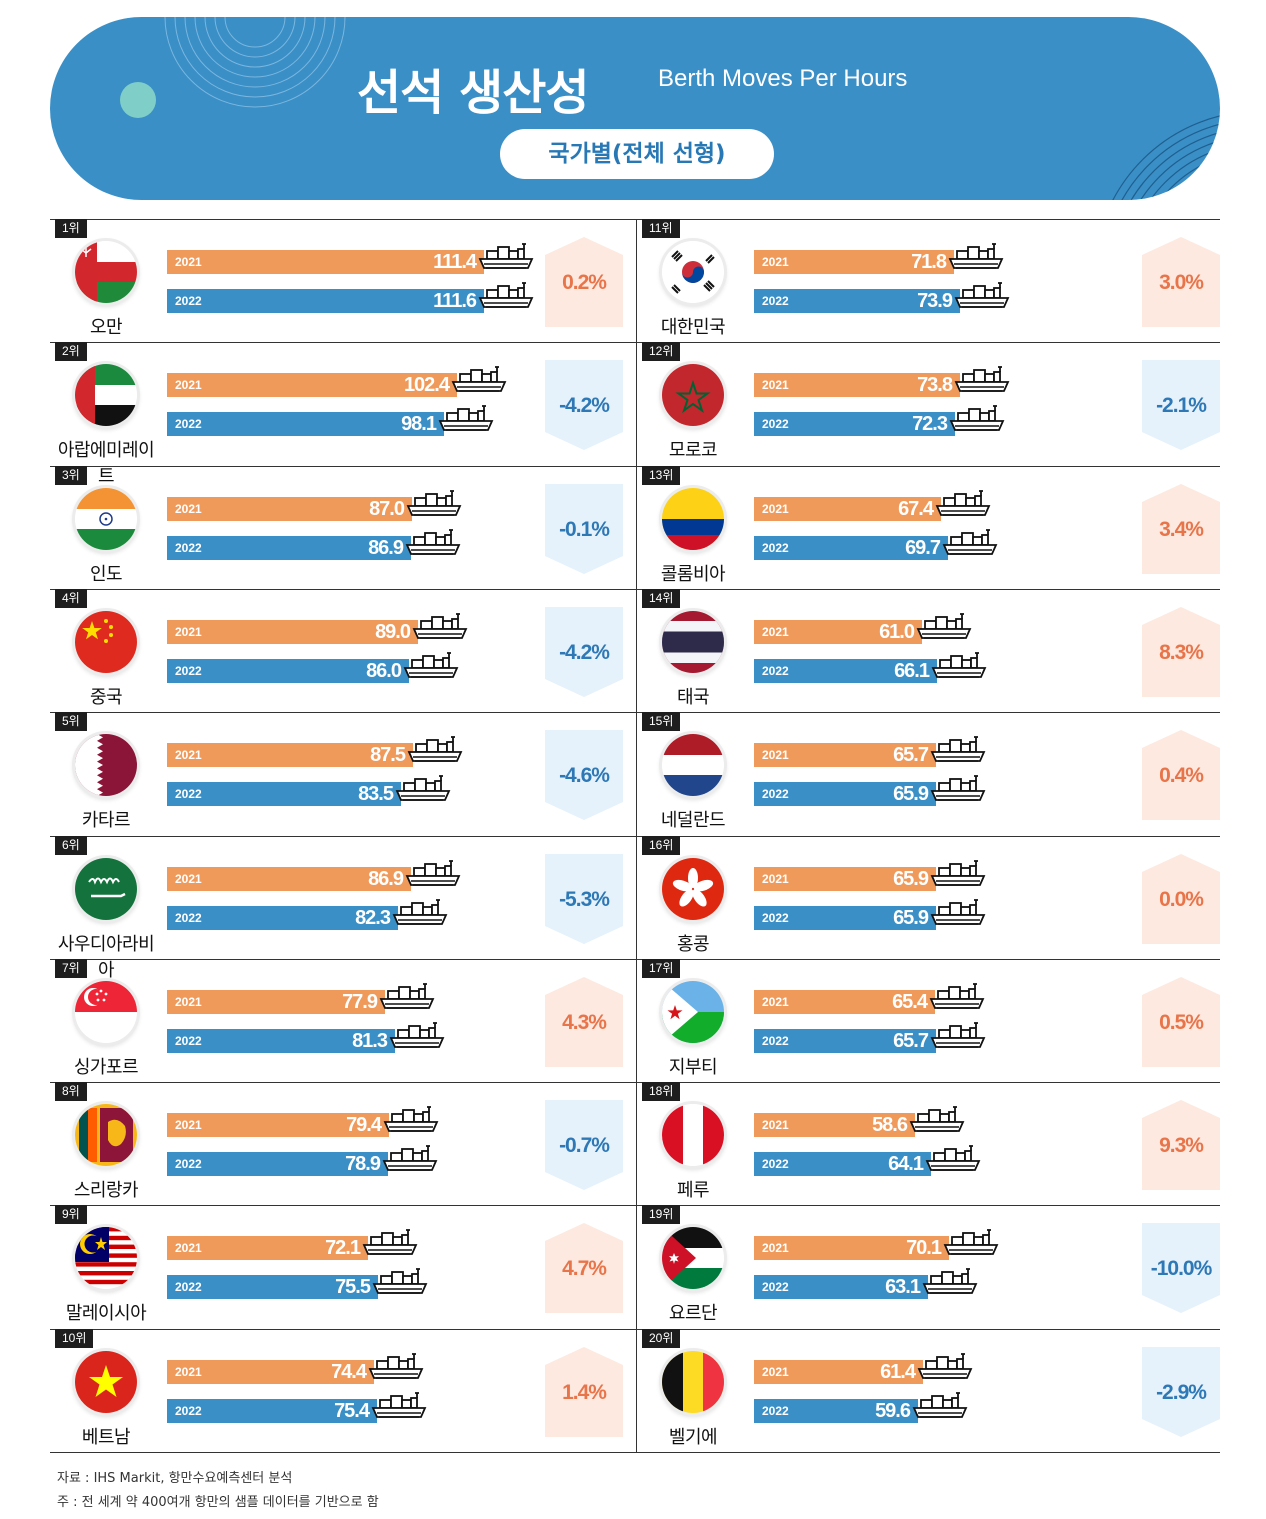 Image resolution: width=1266 pixels, height=1519 pixels. What do you see at coordinates (297, 1407) in the screenshot?
I see `bar-2022: 2022 75.4` at bounding box center [297, 1407].